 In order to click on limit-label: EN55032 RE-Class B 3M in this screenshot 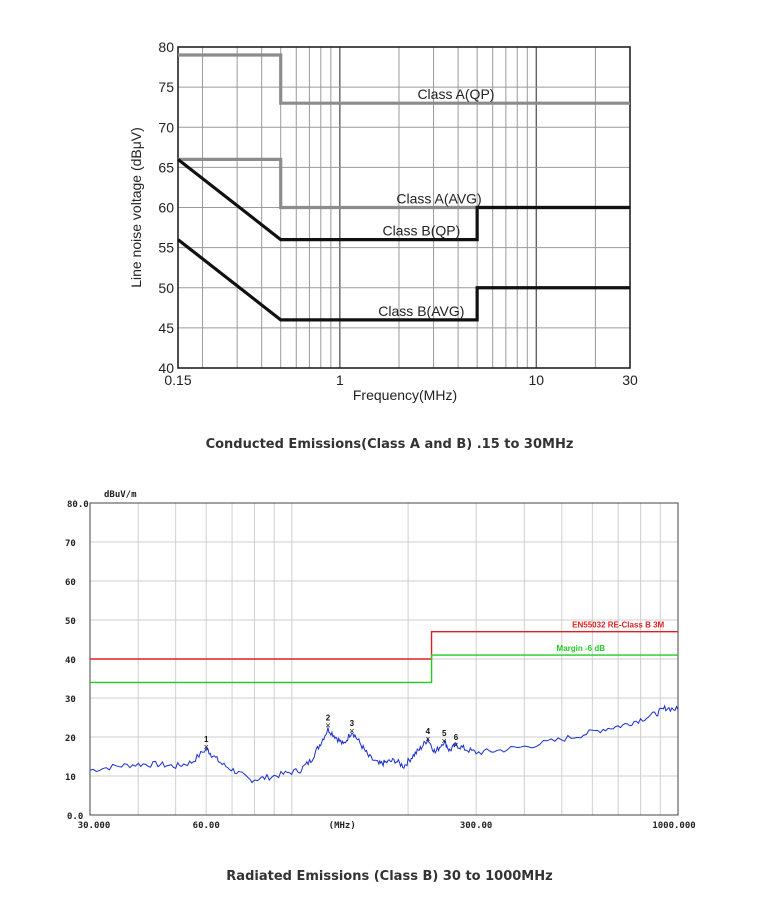, I will do `click(618, 625)`.